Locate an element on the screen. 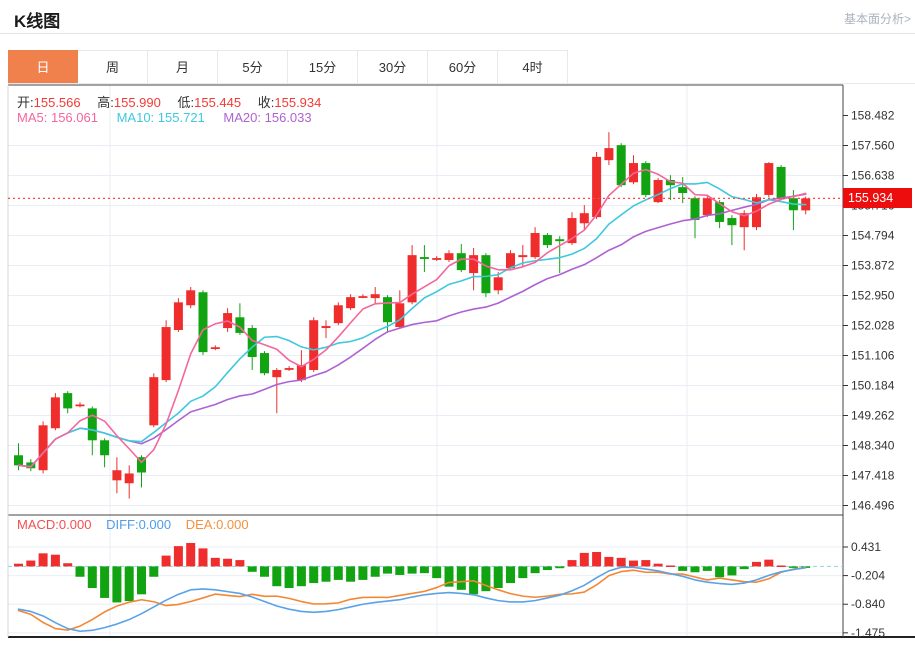  close-label: 收: is located at coordinates (266, 102).